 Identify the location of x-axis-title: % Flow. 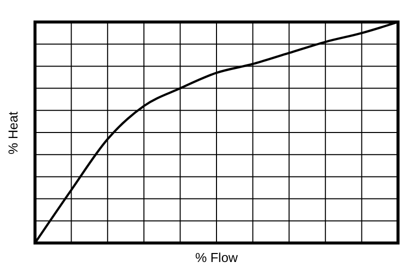
(216, 257).